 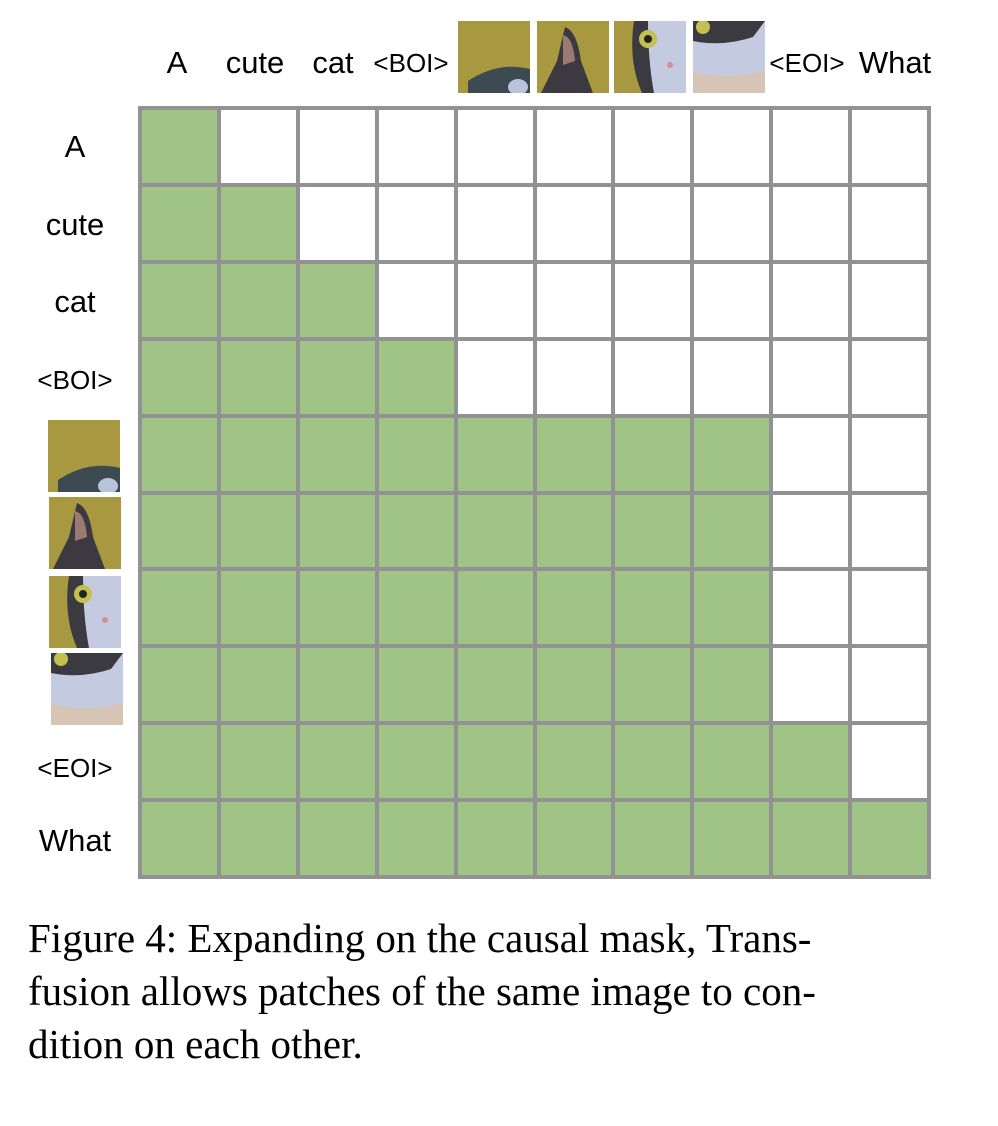 I want to click on col-label-cat: cat, so click(x=333, y=62).